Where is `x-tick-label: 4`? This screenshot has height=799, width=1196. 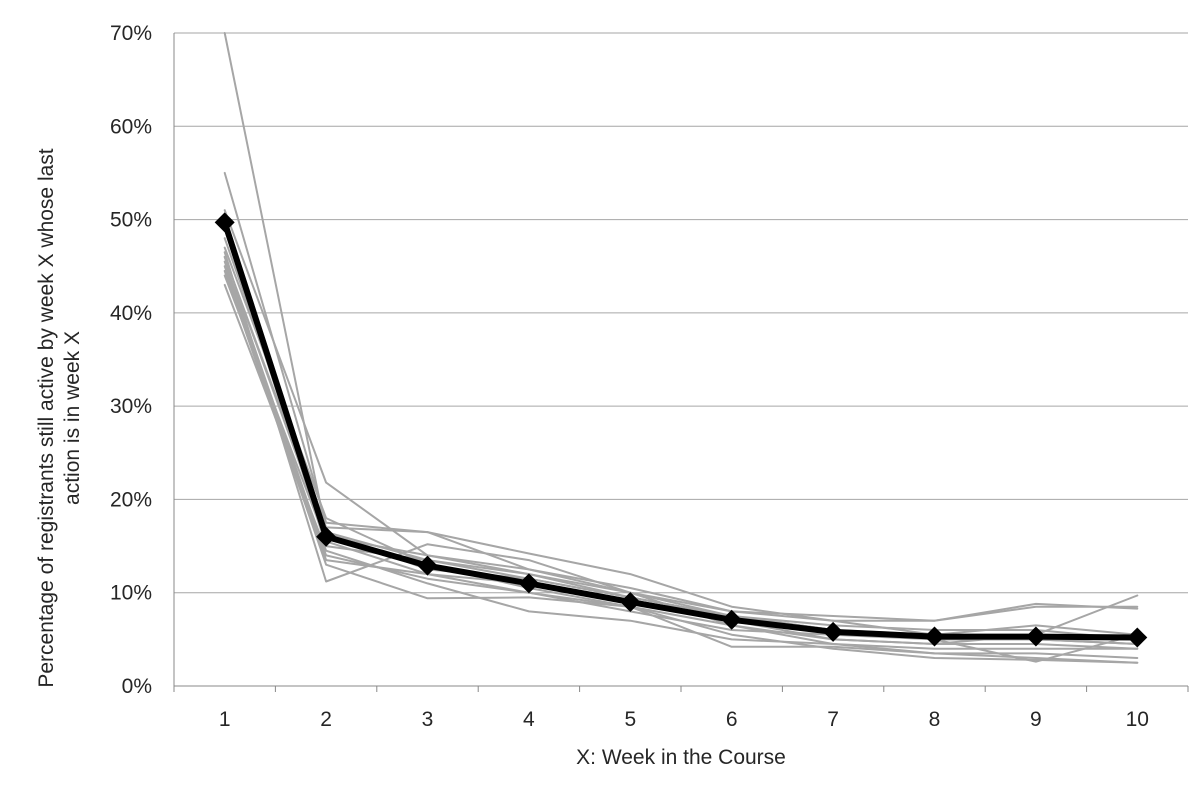
x-tick-label: 4 is located at coordinates (529, 719).